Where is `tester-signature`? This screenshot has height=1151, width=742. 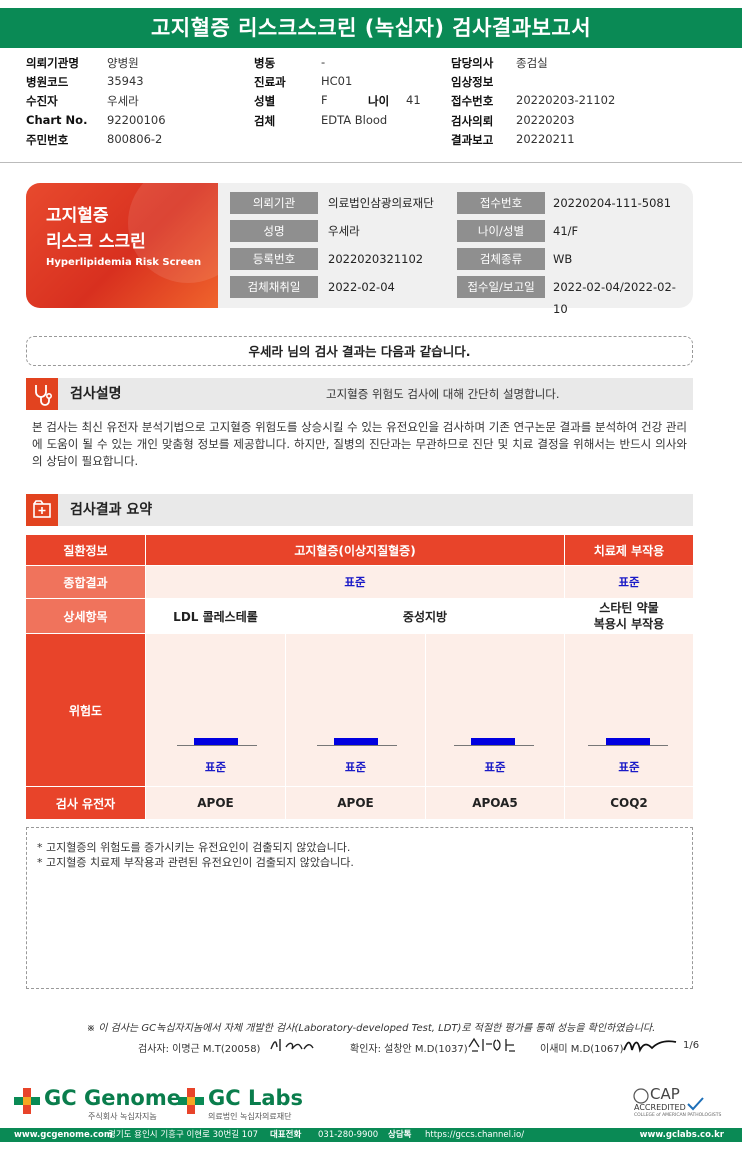
tester-signature is located at coordinates (292, 1045).